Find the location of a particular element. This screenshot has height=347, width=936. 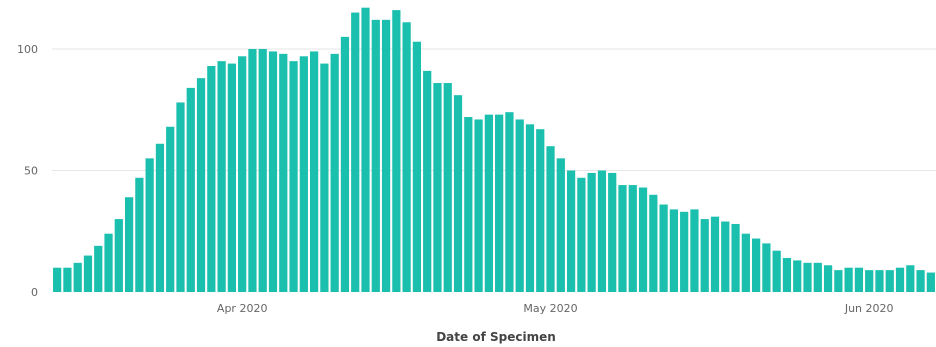

x-tick-label: May 2020 is located at coordinates (550, 308).